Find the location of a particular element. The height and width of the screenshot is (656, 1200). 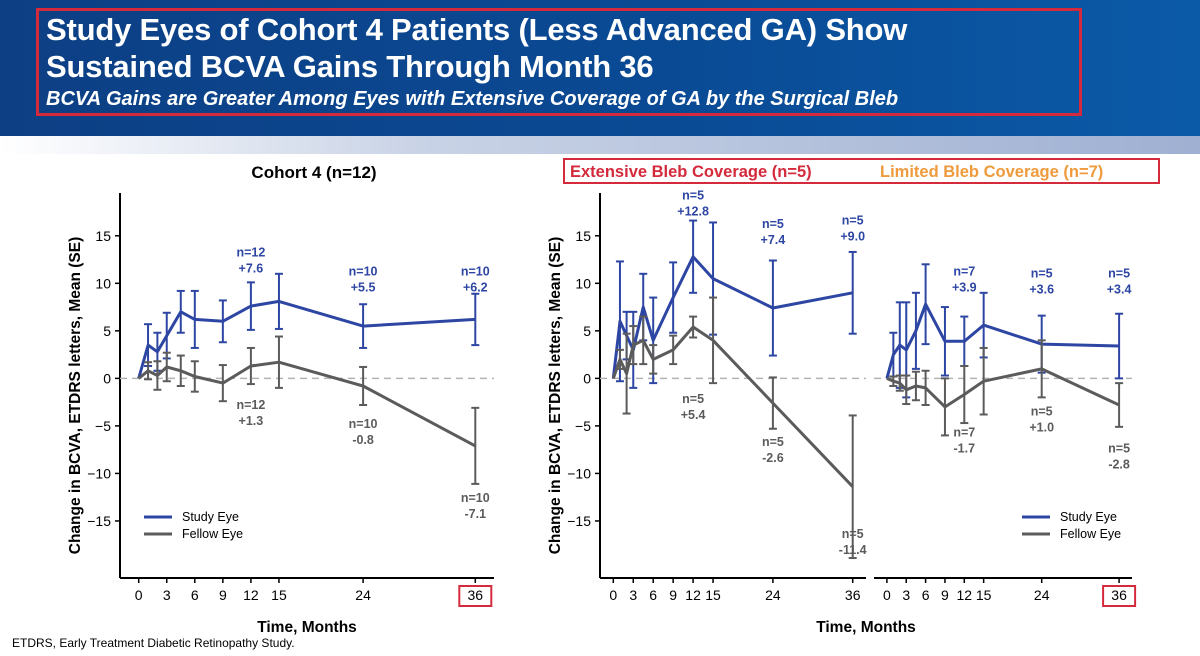

data-label-value: -11.4 is located at coordinates (853, 550).